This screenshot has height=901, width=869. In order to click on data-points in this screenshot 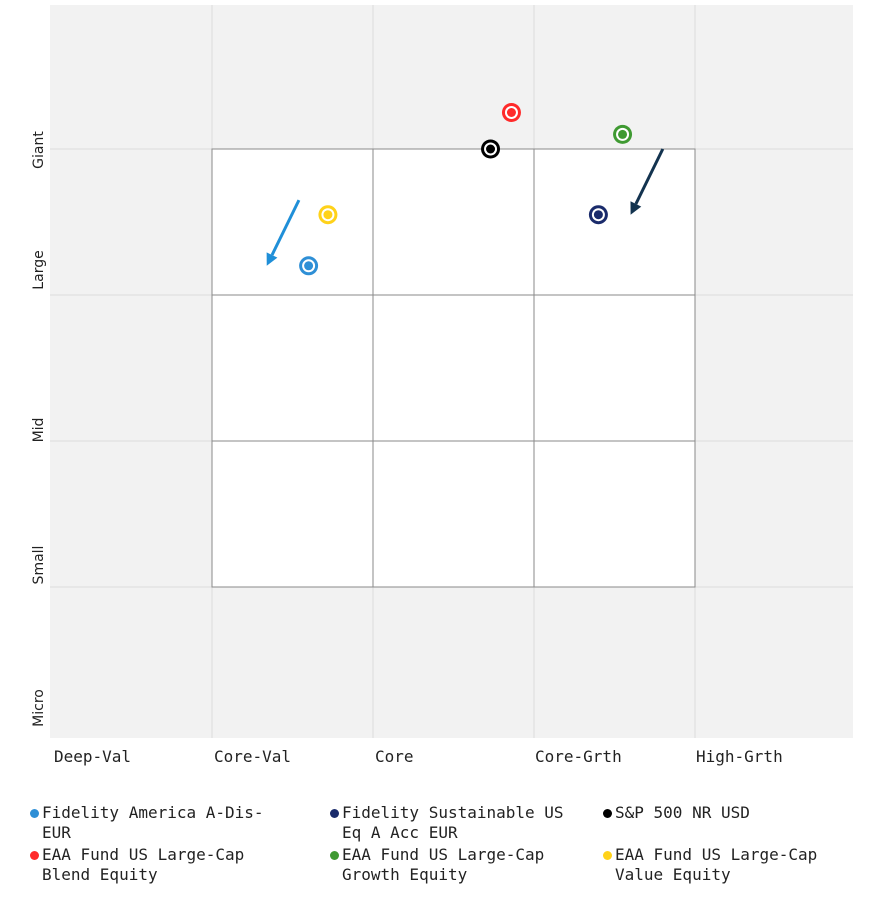, I will do `click(466, 189)`.